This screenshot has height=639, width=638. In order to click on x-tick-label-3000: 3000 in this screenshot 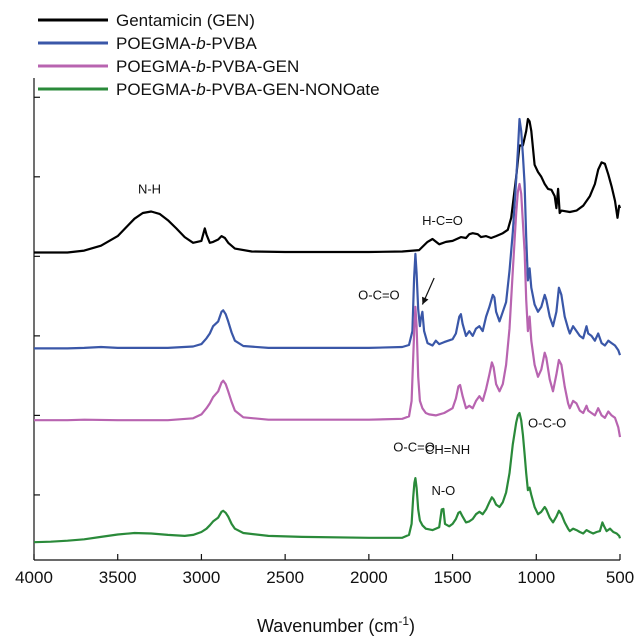, I will do `click(202, 577)`.